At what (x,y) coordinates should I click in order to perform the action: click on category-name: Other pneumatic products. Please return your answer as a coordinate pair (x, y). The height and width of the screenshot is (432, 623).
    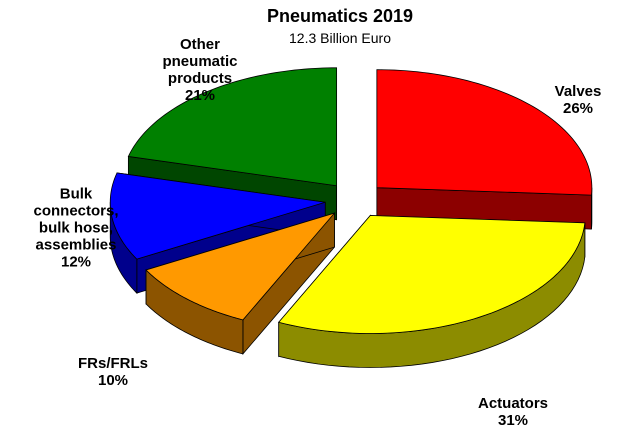
    Looking at the image, I should click on (200, 61).